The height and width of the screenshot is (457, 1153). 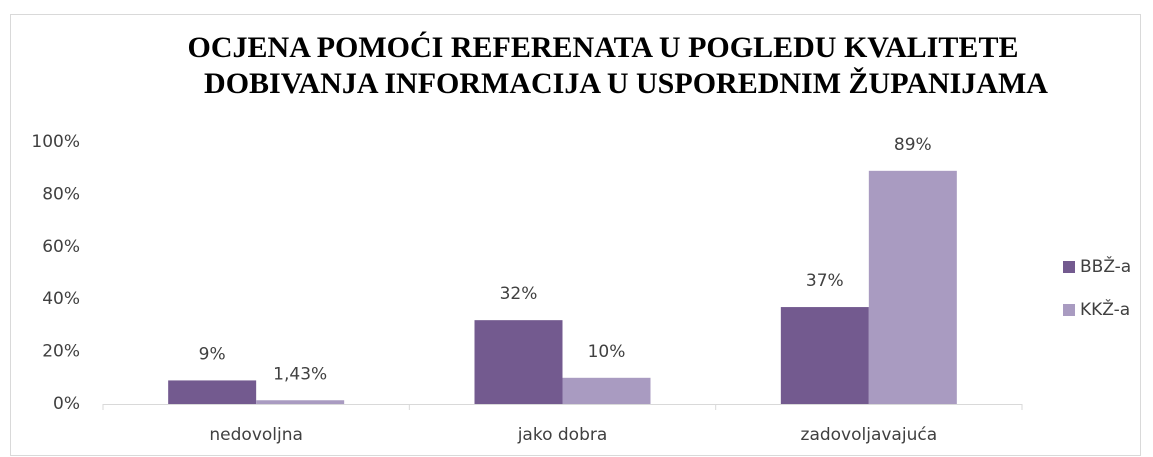 I want to click on legend-label: KKŽ-a, so click(x=1105, y=309).